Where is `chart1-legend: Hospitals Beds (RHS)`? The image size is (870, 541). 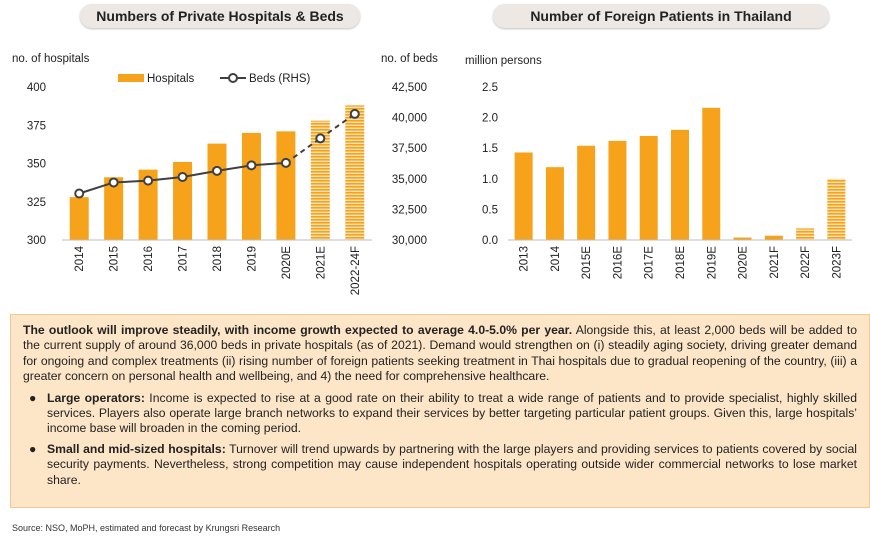
chart1-legend: Hospitals Beds (RHS) is located at coordinates (214, 79).